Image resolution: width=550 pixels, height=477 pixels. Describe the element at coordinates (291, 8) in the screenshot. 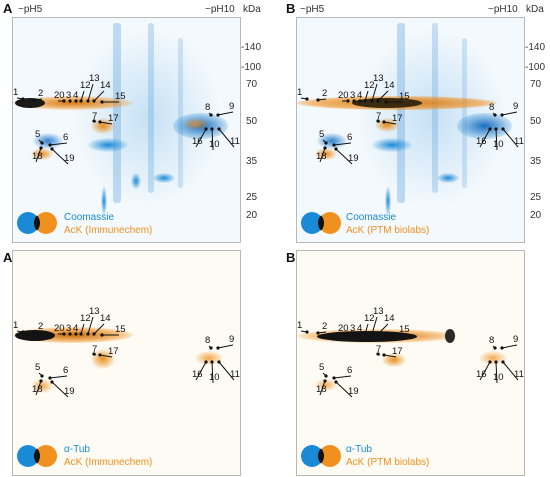

I see `panel-letter-b: B` at that location.